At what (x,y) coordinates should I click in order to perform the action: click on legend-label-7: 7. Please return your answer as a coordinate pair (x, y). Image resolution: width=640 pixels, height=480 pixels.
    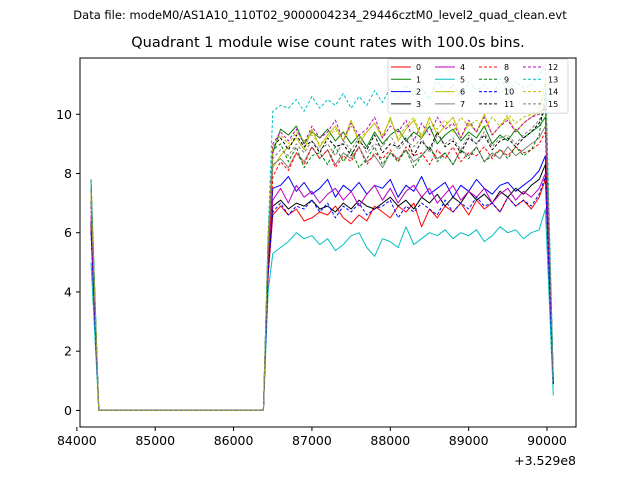
    Looking at the image, I should click on (462, 104).